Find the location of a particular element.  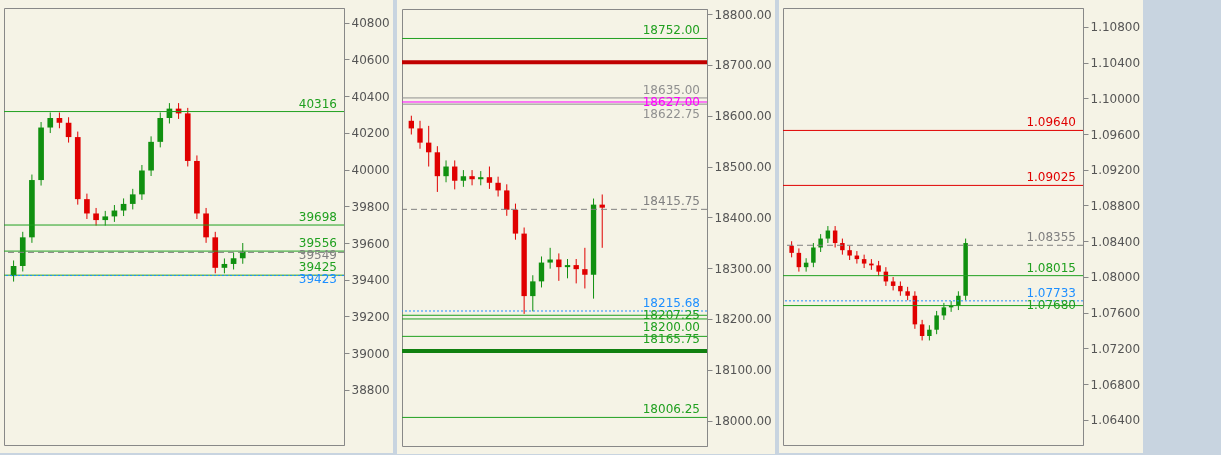

ref-line-label: 18006.25 is located at coordinates (671, 409).